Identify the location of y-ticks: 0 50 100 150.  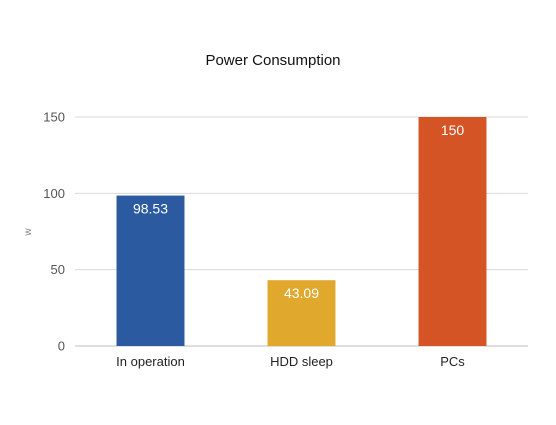
(54, 232).